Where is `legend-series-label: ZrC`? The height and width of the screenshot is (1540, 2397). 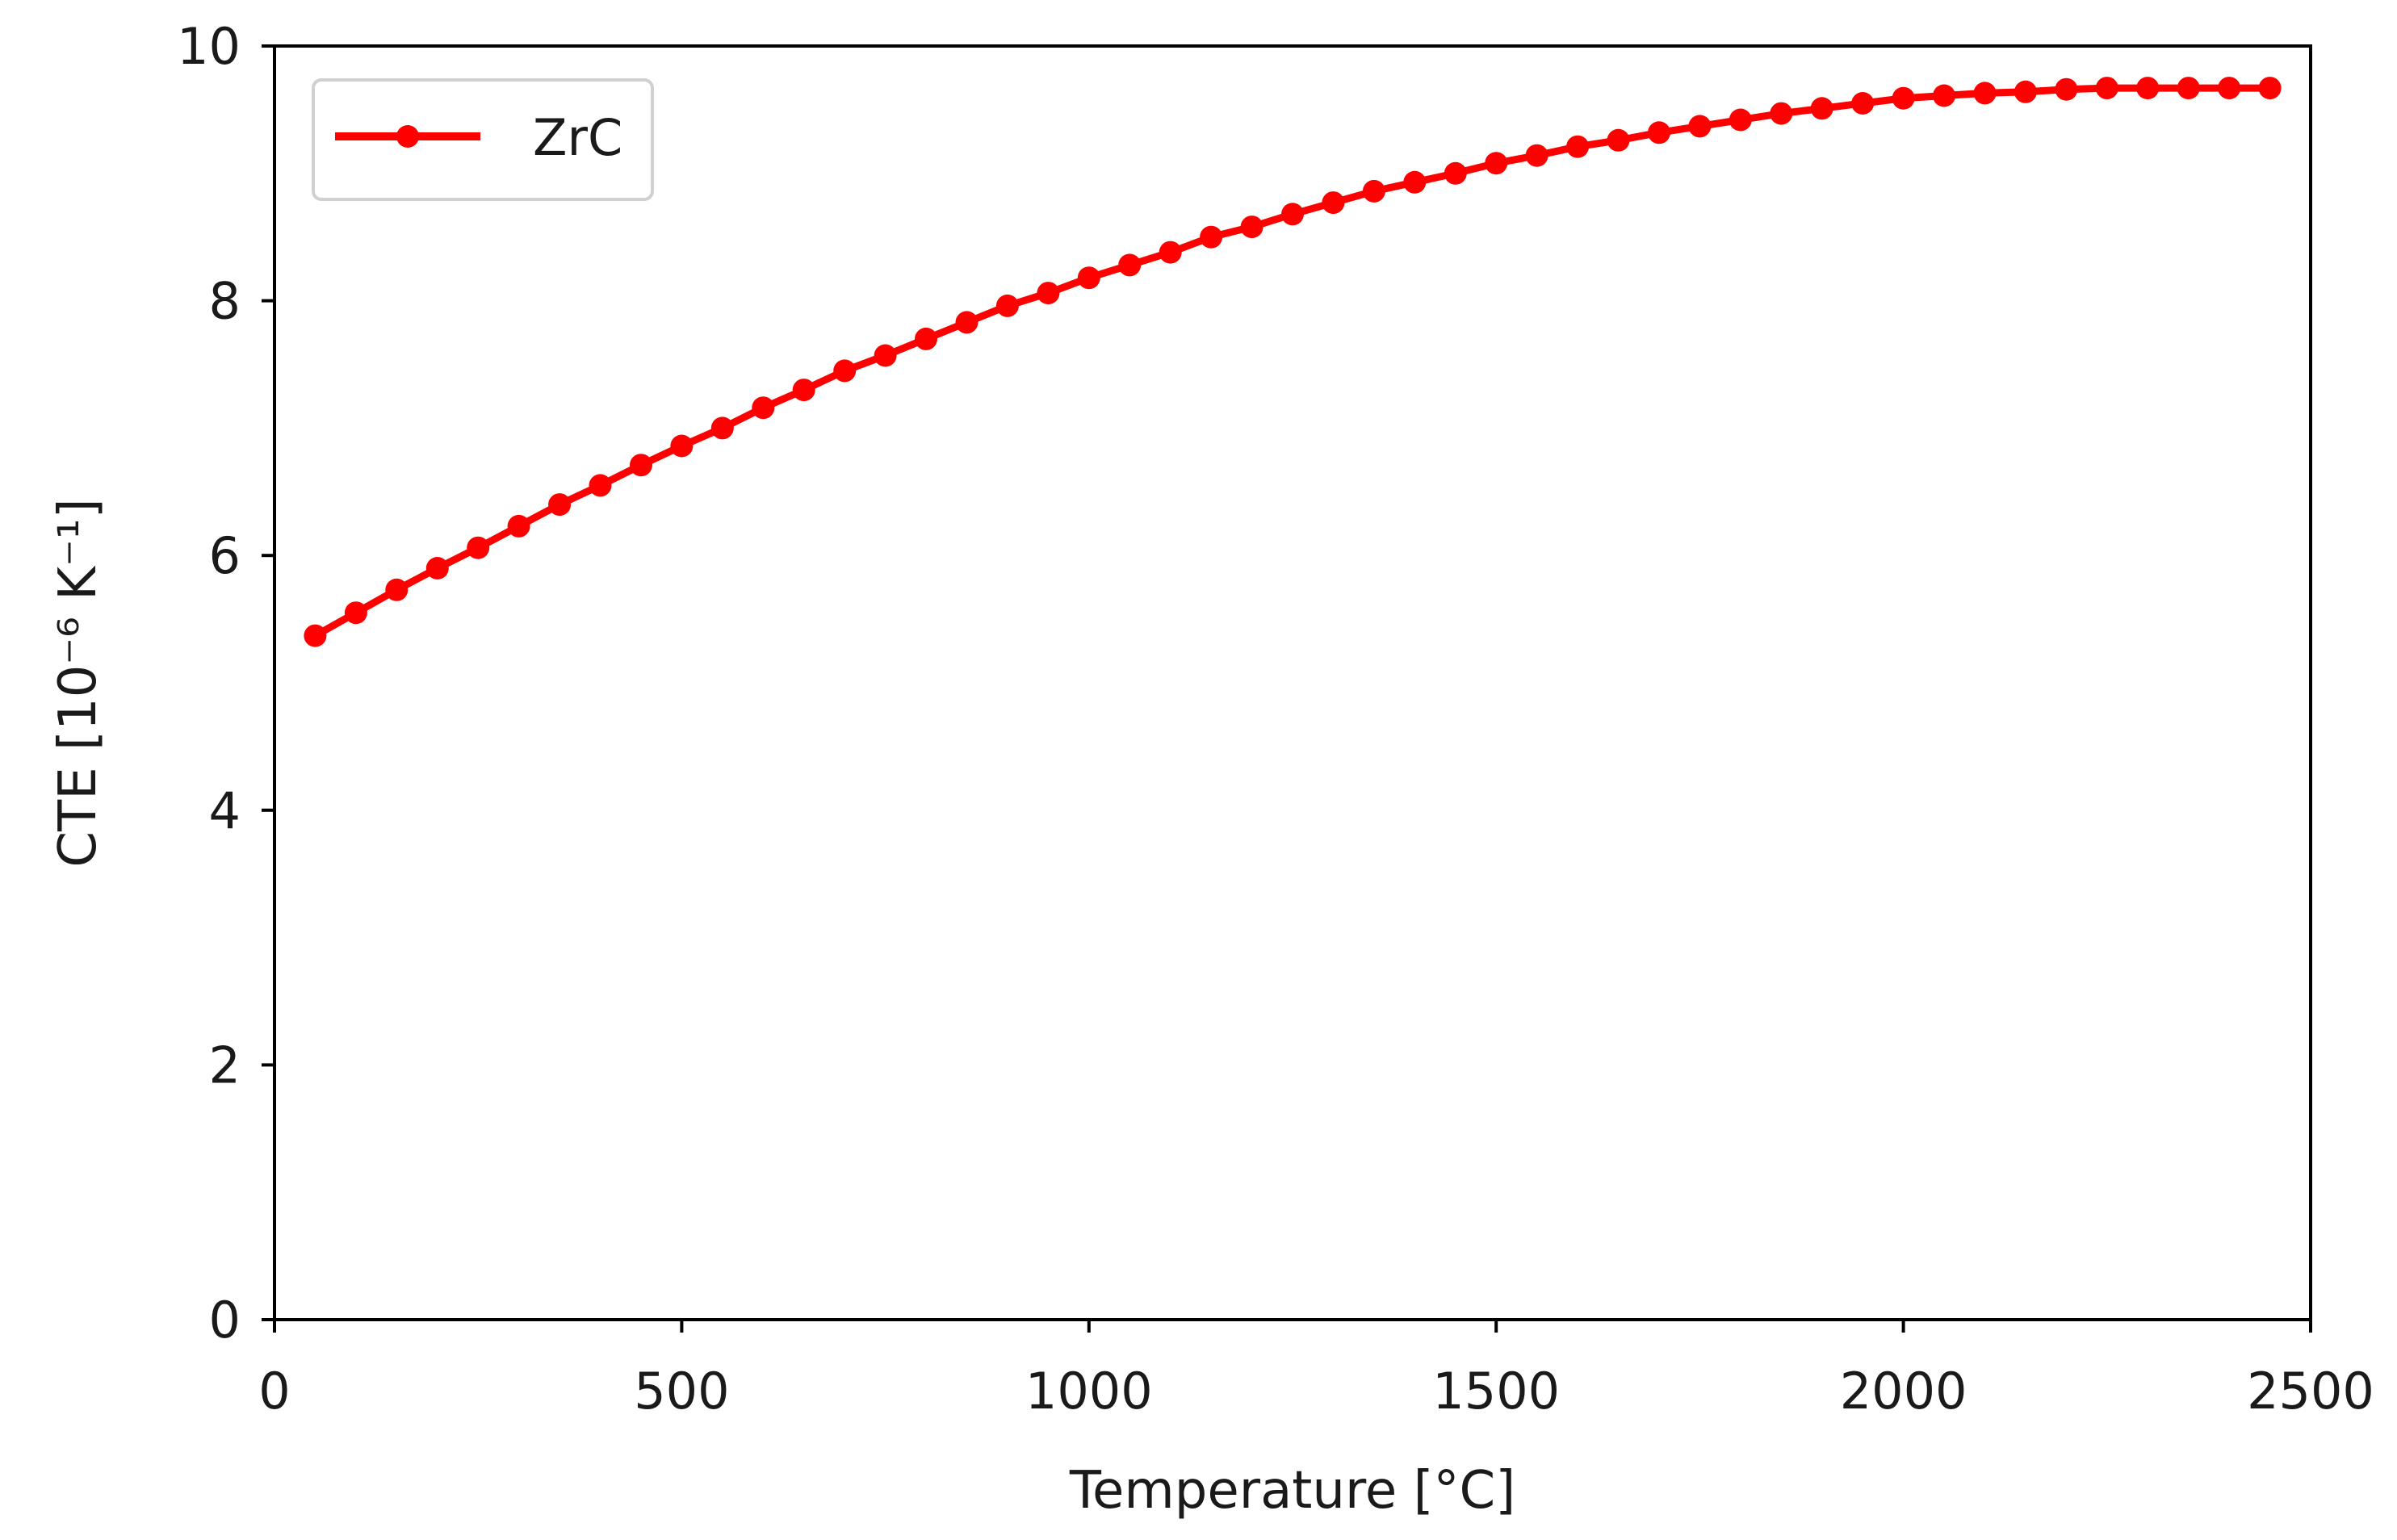
legend-series-label: ZrC is located at coordinates (577, 137).